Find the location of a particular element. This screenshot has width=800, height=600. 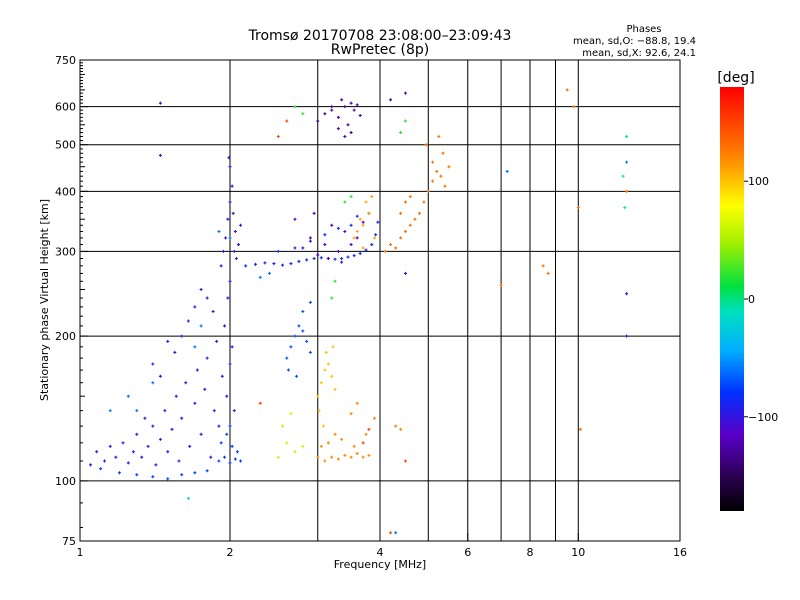

colorbar is located at coordinates (732, 299).